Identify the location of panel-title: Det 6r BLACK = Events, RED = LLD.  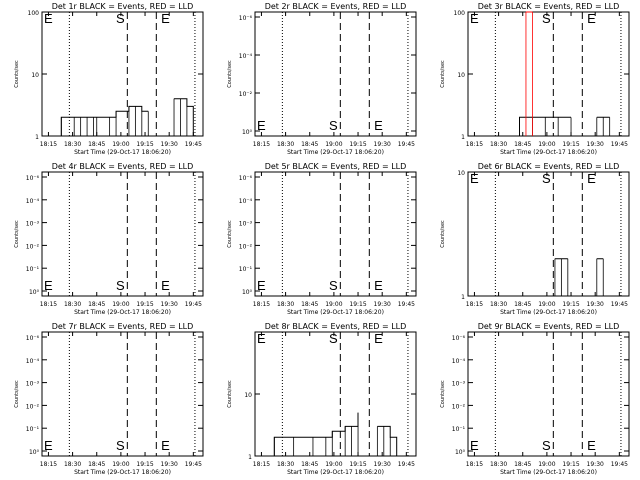
(549, 166).